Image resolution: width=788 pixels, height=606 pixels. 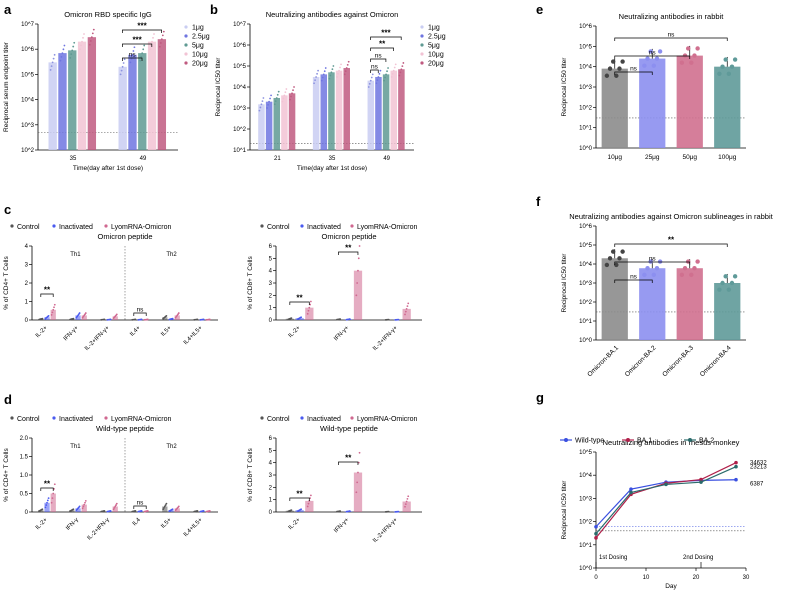 What do you see at coordinates (277, 123) in the screenshot?
I see `bar-5μg-21` at bounding box center [277, 123].